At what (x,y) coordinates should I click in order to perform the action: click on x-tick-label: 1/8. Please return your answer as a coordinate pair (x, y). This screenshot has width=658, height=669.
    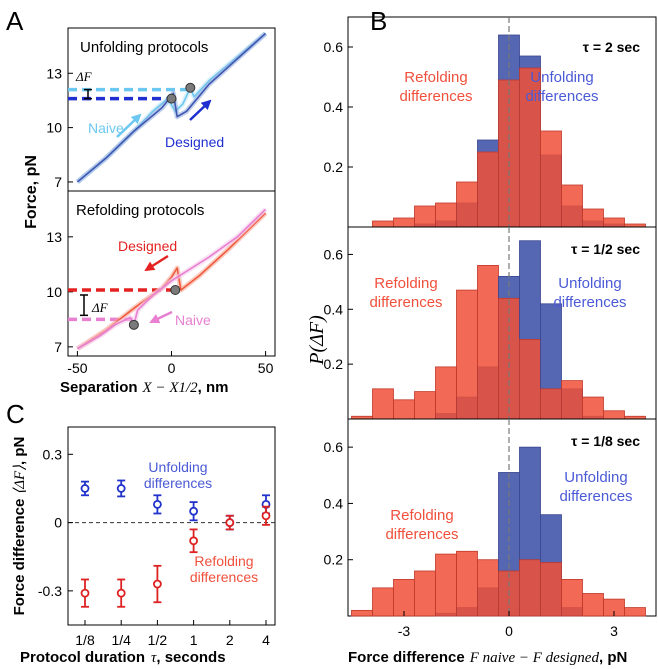
    Looking at the image, I should click on (85, 640).